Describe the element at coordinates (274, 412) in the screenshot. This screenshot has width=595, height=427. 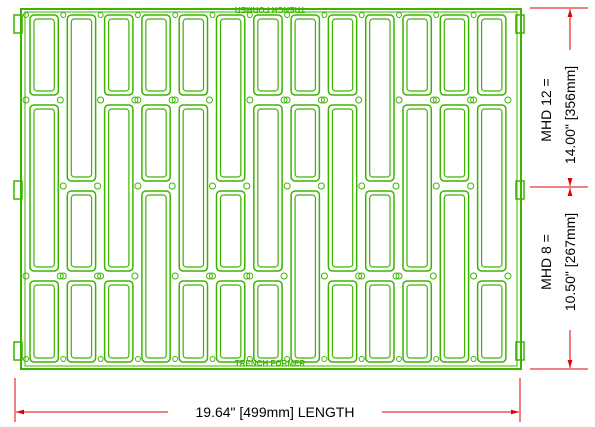
I see `length-label: 19.64" [499mm] LENGTH` at that location.